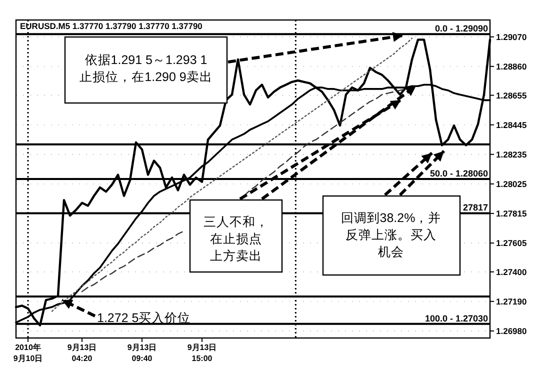 Image resolution: width=552 pixels, height=368 pixels. I want to click on annotation: 依据1.291 5～1.293 1 止损位，在1.290 9卖出, so click(146, 68).